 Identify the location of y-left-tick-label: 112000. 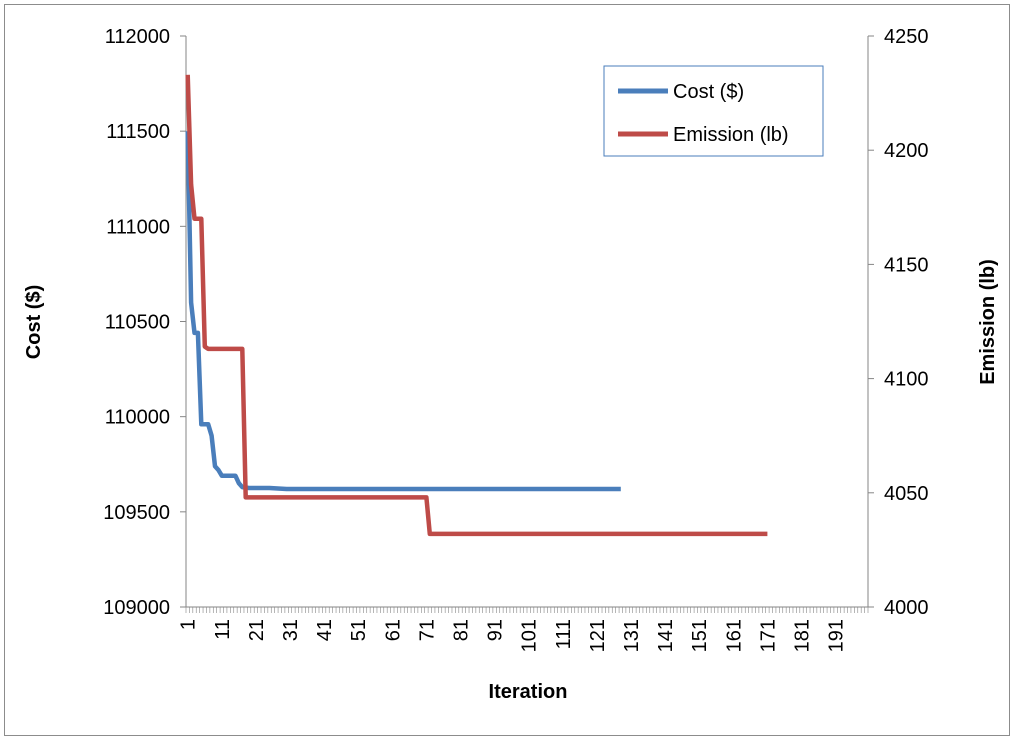
(137, 37).